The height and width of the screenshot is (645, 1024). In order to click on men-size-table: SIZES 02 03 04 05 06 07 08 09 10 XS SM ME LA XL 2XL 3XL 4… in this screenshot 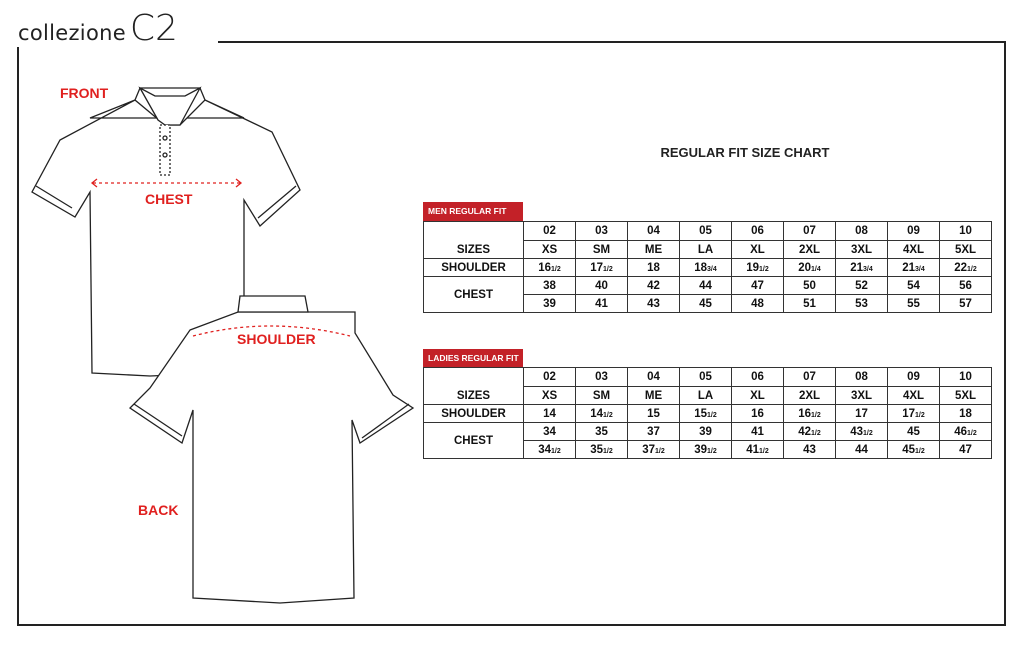, I will do `click(707, 267)`.